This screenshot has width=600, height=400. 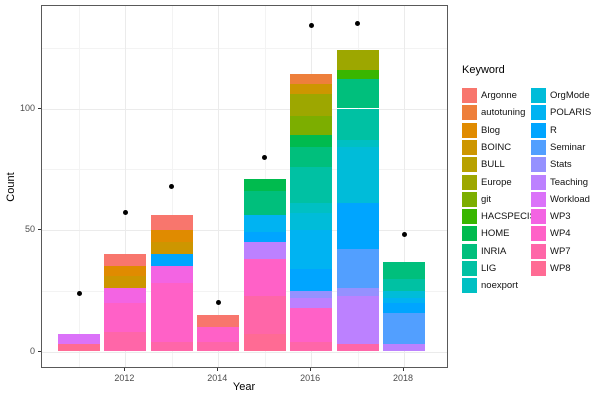 I want to click on legend-label: WP7, so click(x=560, y=251).